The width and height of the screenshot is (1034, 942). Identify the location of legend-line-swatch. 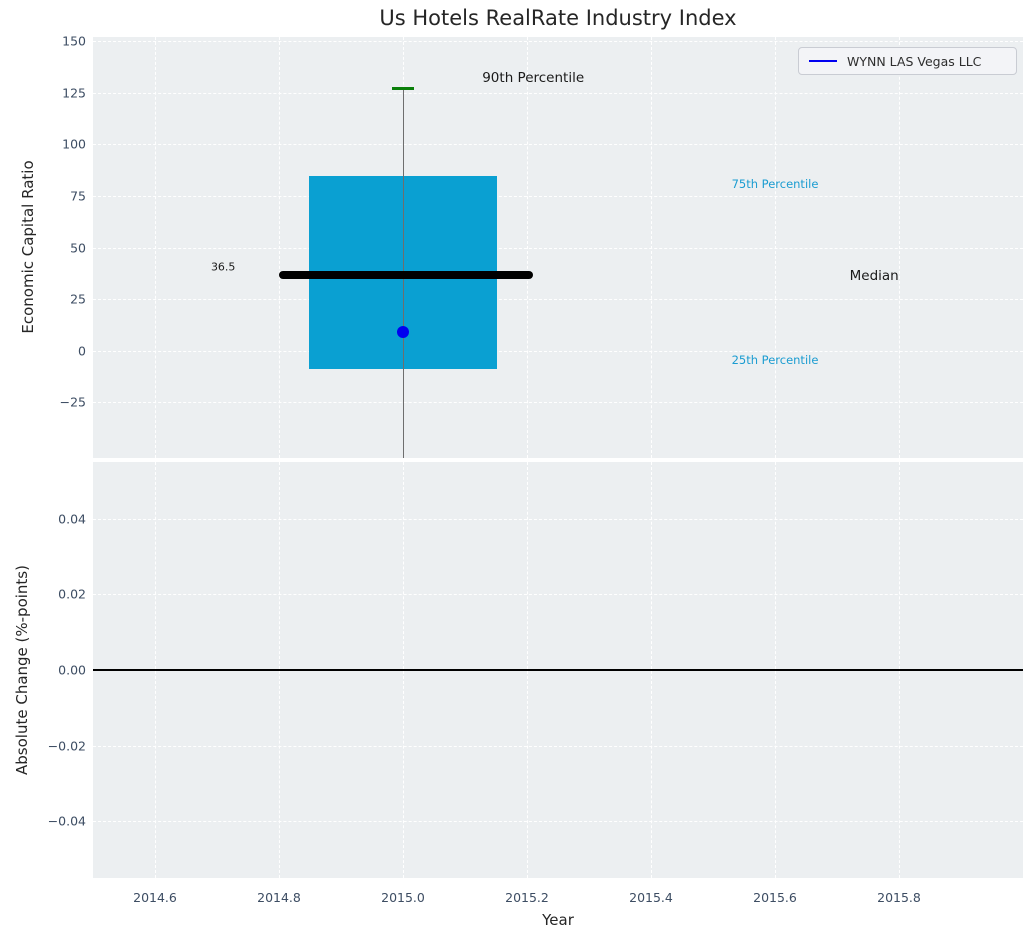
(823, 61).